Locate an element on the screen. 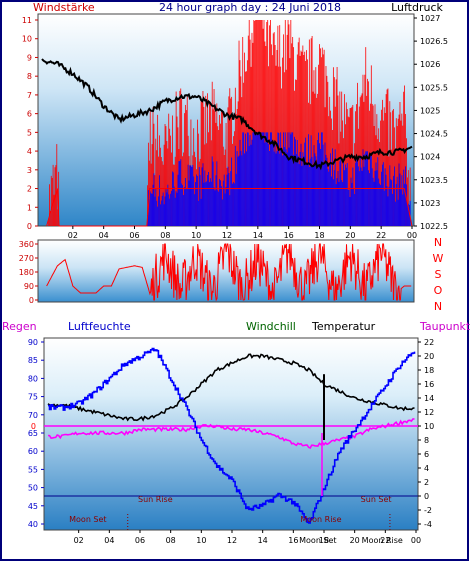 This screenshot has width=470, height=562. temperature-tick-label: 22 is located at coordinates (429, 342).